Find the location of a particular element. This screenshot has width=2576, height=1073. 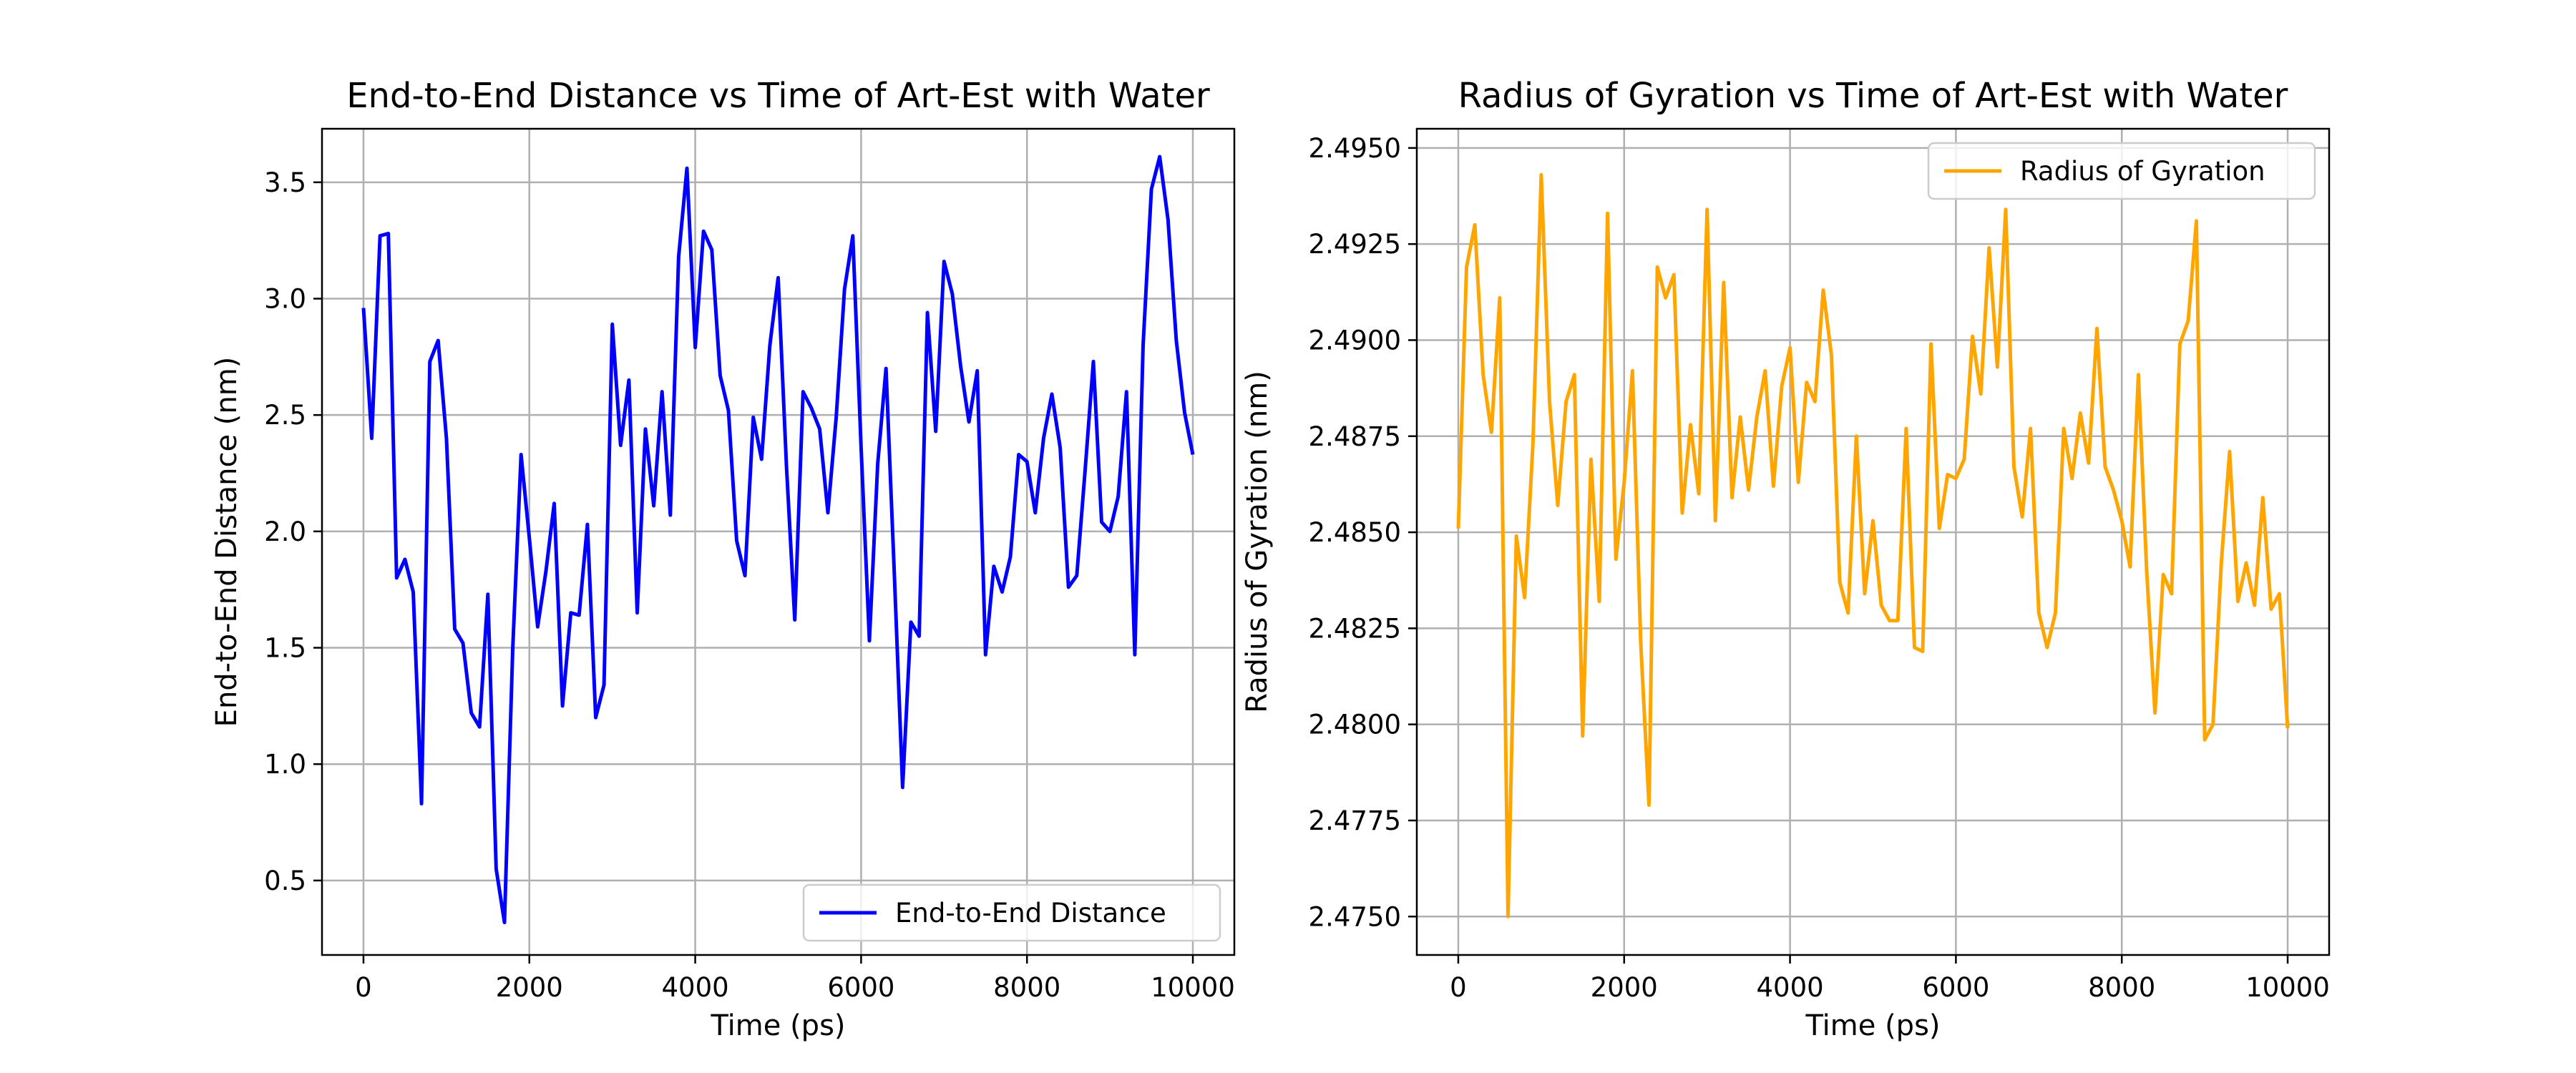

y-tick-label: 2.4850 is located at coordinates (1355, 532).